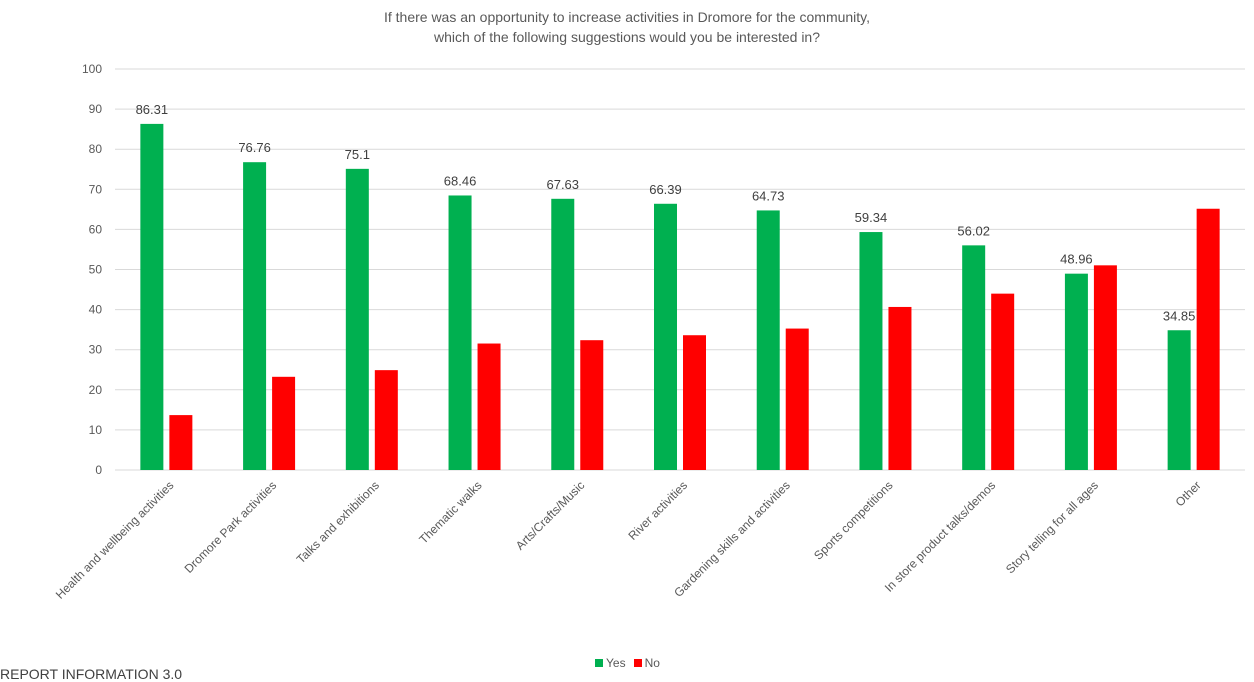 The width and height of the screenshot is (1254, 682). What do you see at coordinates (96, 270) in the screenshot?
I see `y-tick-label-50: 50` at bounding box center [96, 270].